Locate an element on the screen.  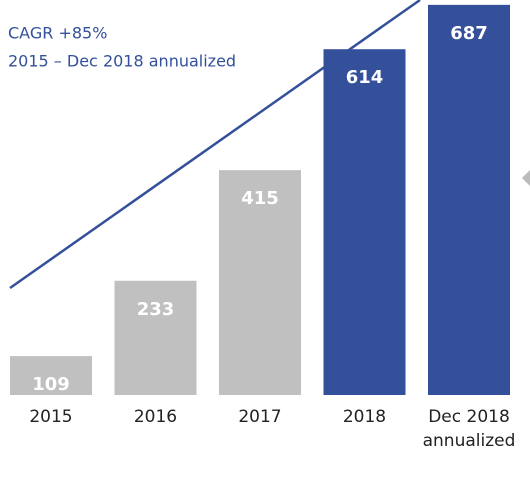
x-tick-label: 2018 is located at coordinates (364, 417).